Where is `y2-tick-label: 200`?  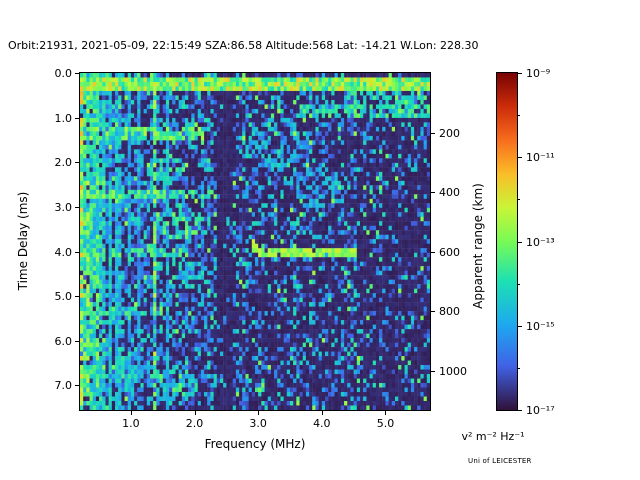
y2-tick-label: 200 is located at coordinates (449, 133).